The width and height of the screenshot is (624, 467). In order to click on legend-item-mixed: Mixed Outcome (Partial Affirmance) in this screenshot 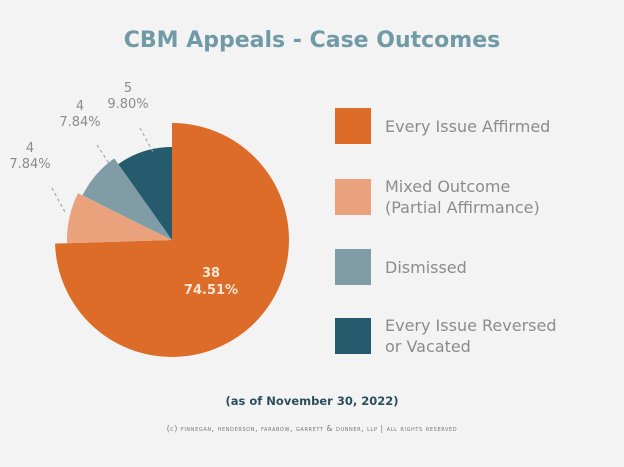, I will do `click(437, 197)`.